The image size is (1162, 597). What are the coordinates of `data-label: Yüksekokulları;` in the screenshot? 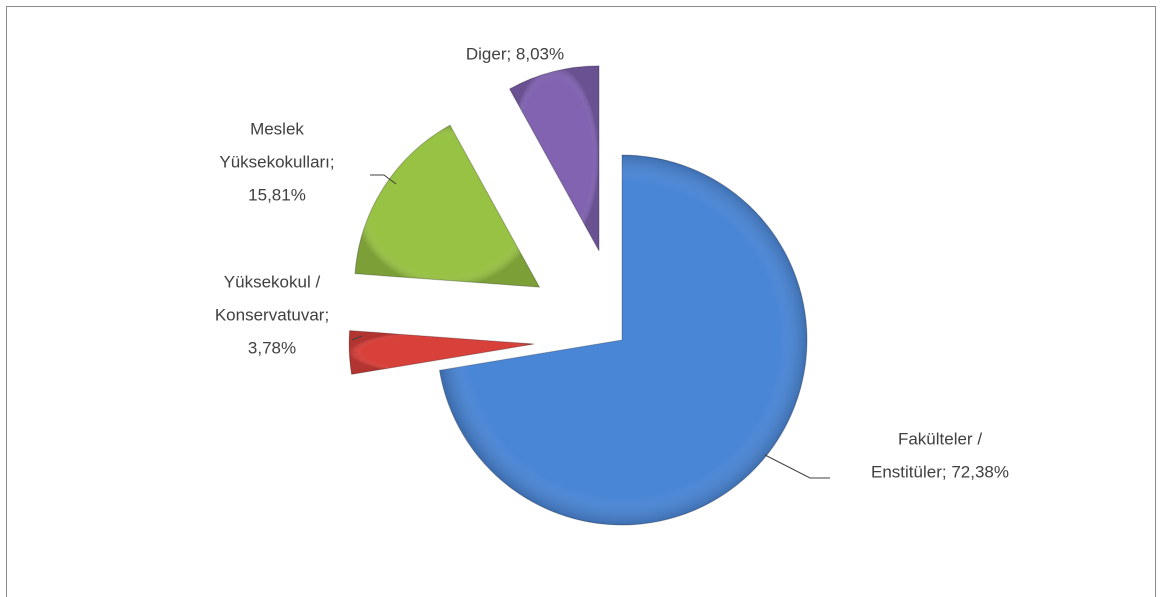 It's located at (276, 161).